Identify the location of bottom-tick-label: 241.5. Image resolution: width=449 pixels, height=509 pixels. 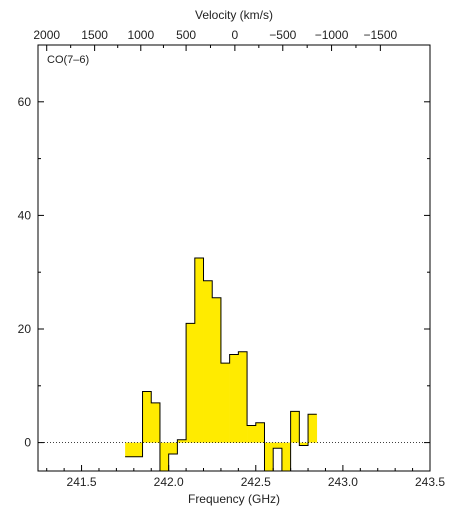
(82, 482).